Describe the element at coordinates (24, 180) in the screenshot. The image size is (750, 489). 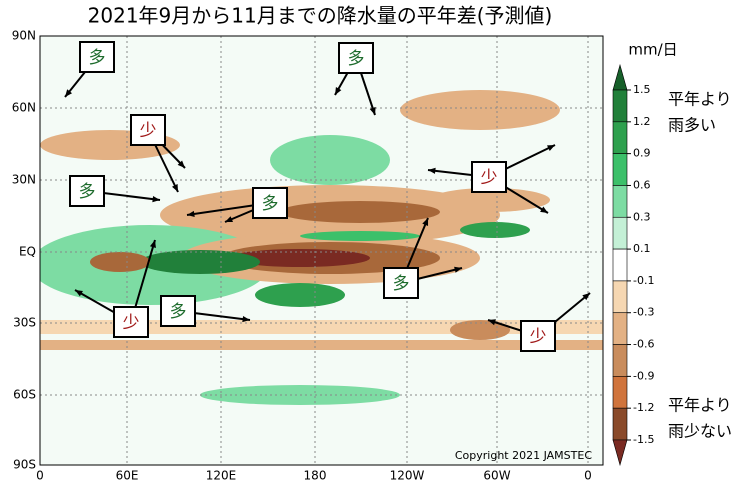
I see `lat-label: 30N` at that location.